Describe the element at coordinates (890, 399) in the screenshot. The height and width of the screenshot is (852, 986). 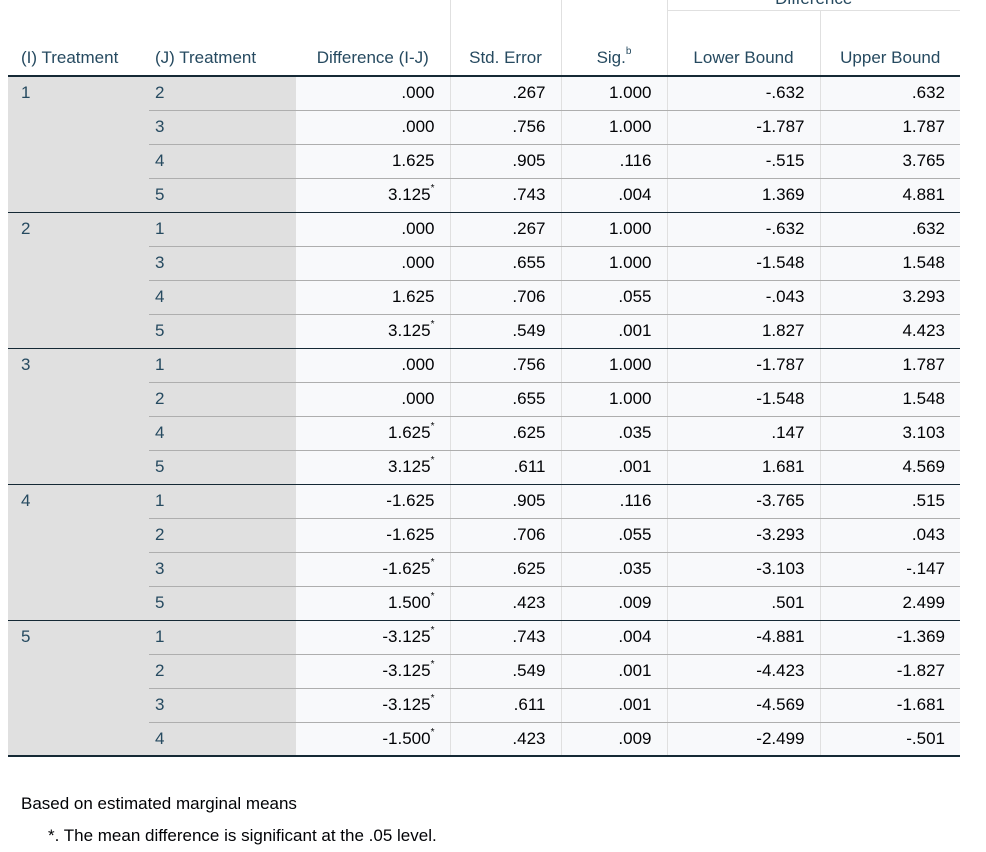
I see `upper-bound-cell: 1.548` at that location.